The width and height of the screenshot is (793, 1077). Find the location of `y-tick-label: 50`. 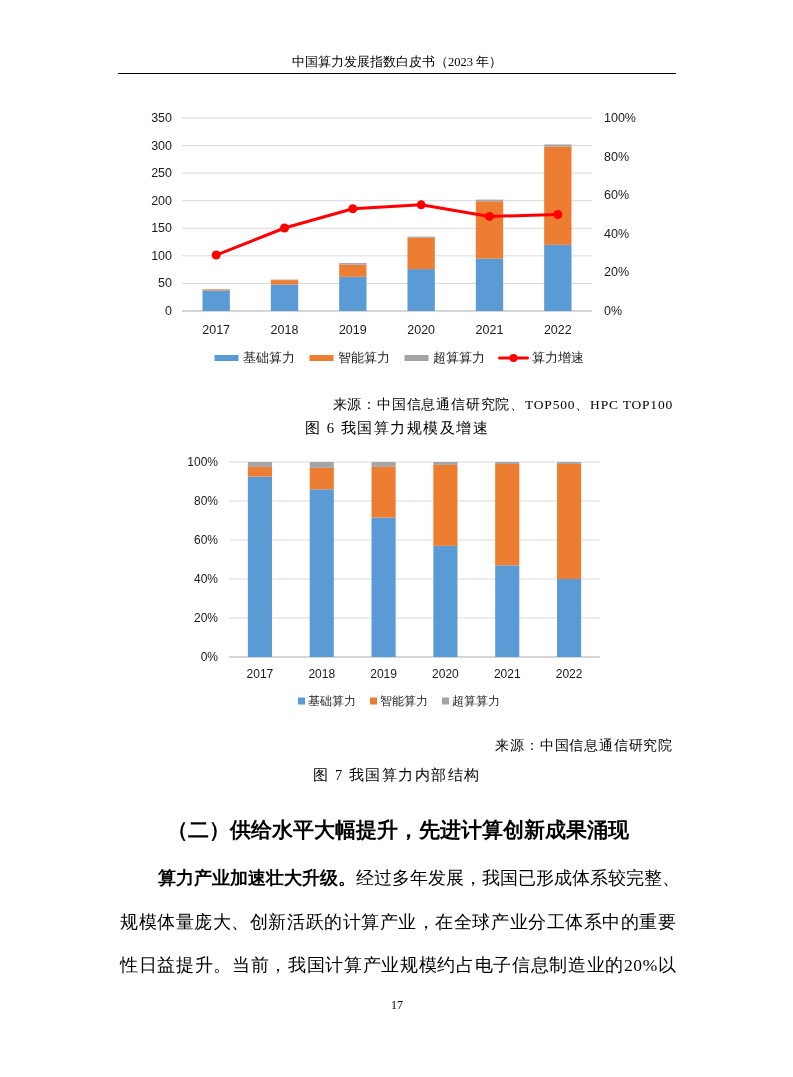

y-tick-label: 50 is located at coordinates (165, 283).